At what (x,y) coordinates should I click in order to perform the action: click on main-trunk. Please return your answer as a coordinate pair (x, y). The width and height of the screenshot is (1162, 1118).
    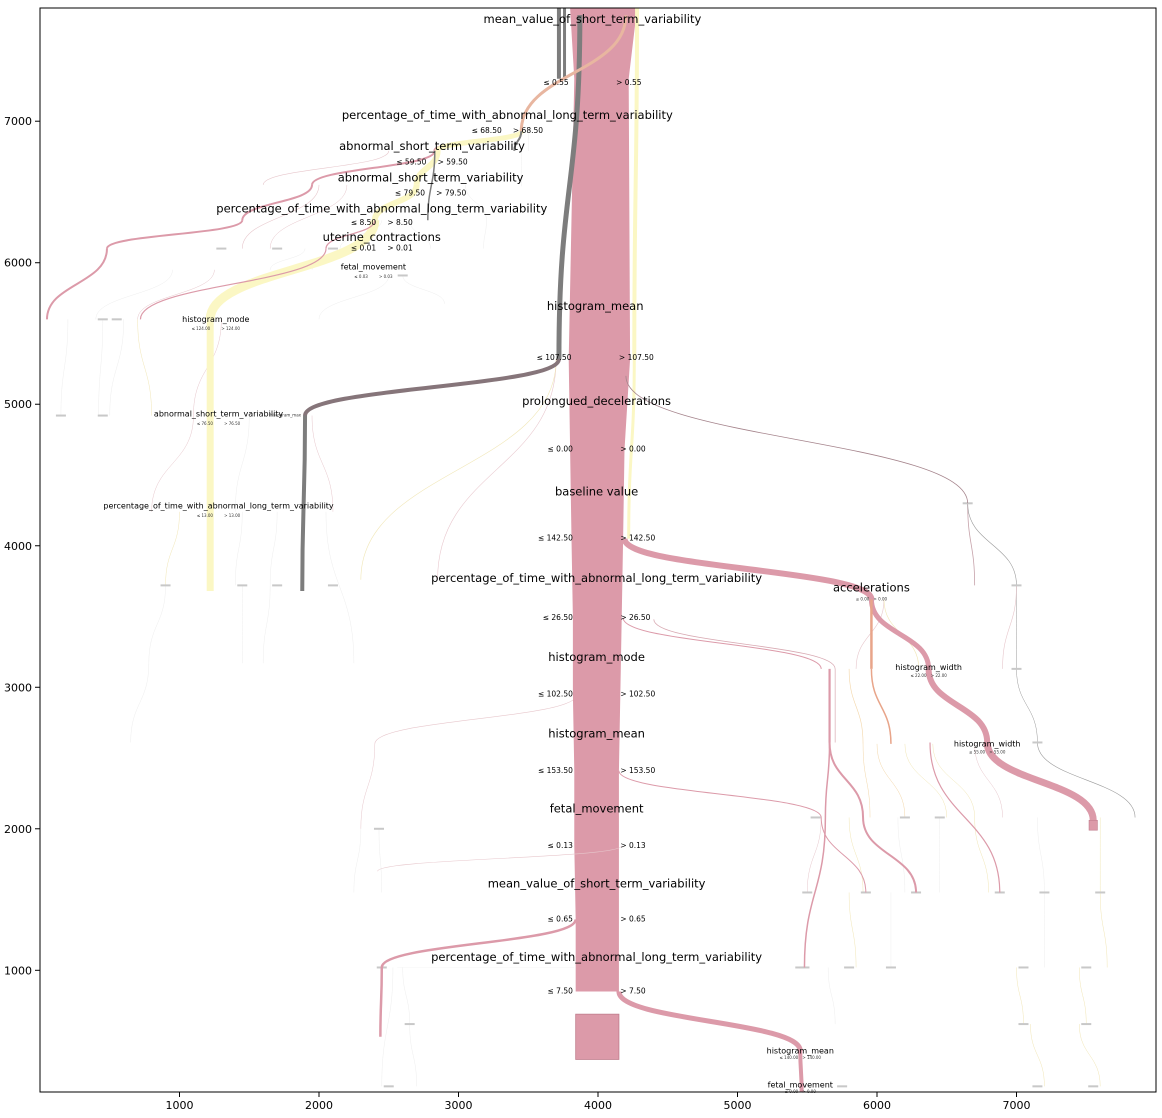
    Looking at the image, I should click on (603, 500).